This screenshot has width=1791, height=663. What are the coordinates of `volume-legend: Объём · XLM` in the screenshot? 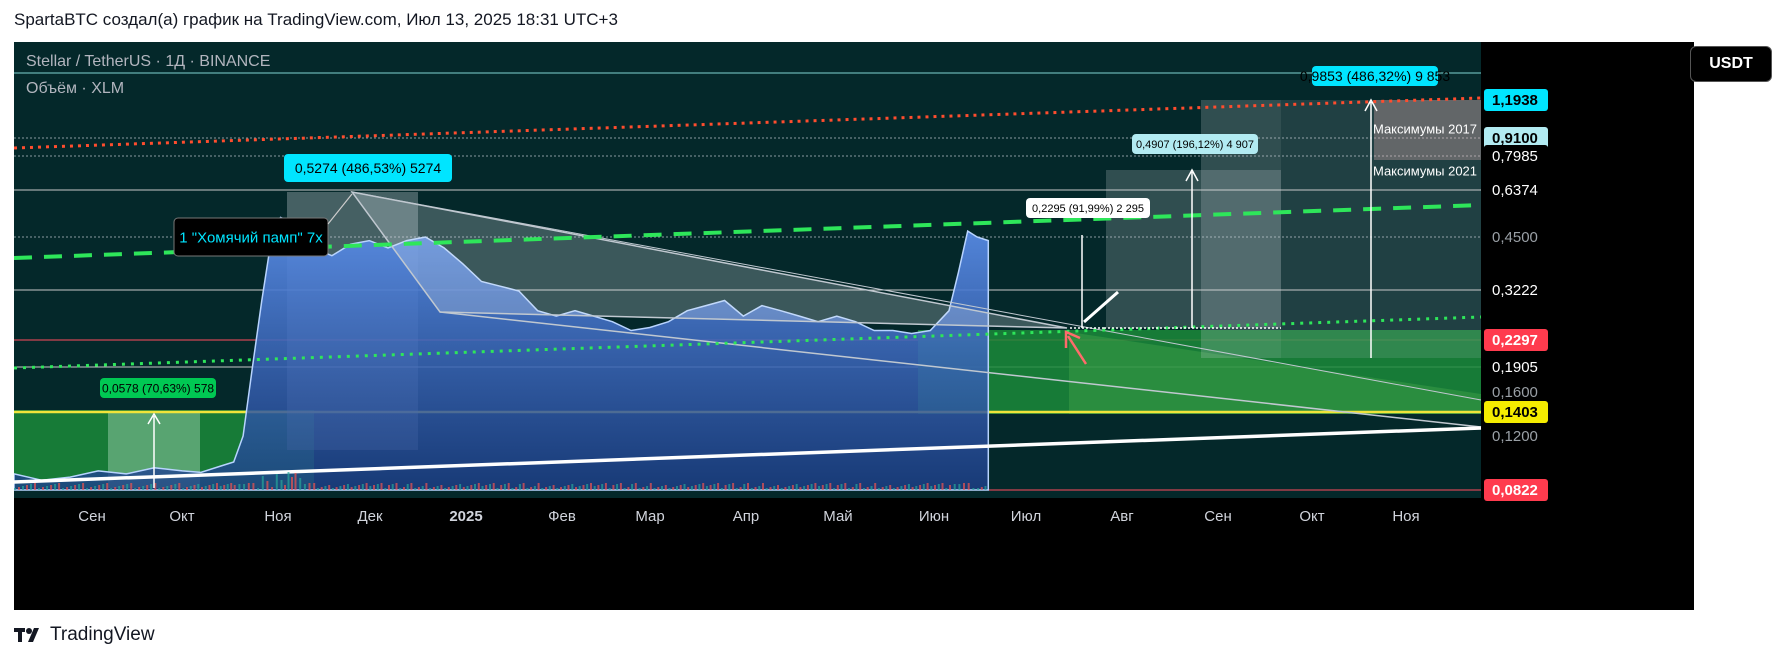 It's located at (75, 88).